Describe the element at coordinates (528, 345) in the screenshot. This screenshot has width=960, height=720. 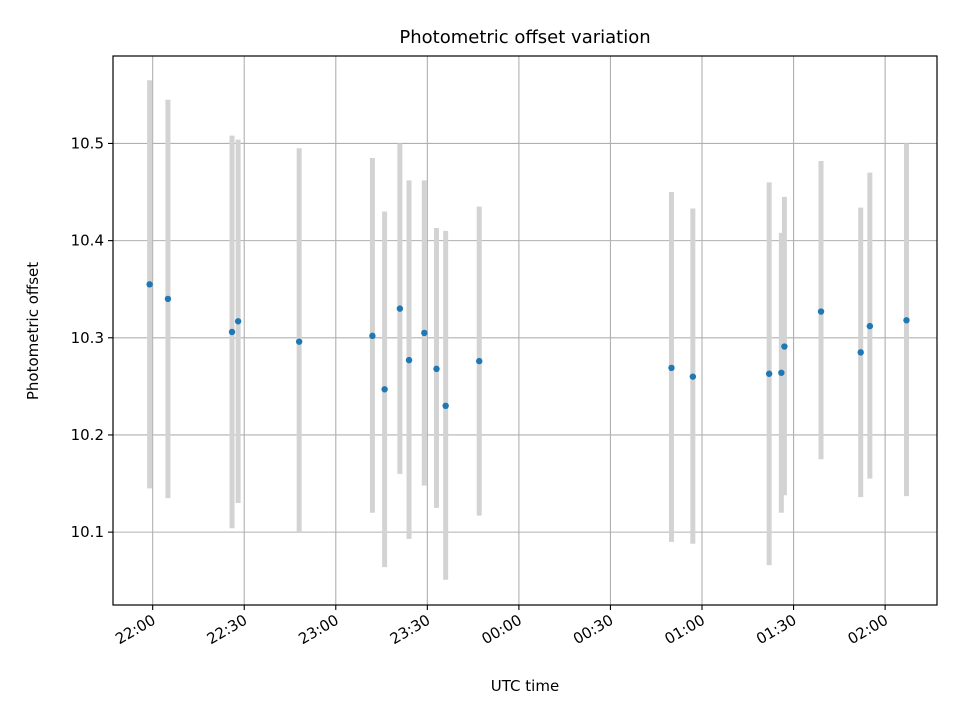
I see `data-points` at that location.